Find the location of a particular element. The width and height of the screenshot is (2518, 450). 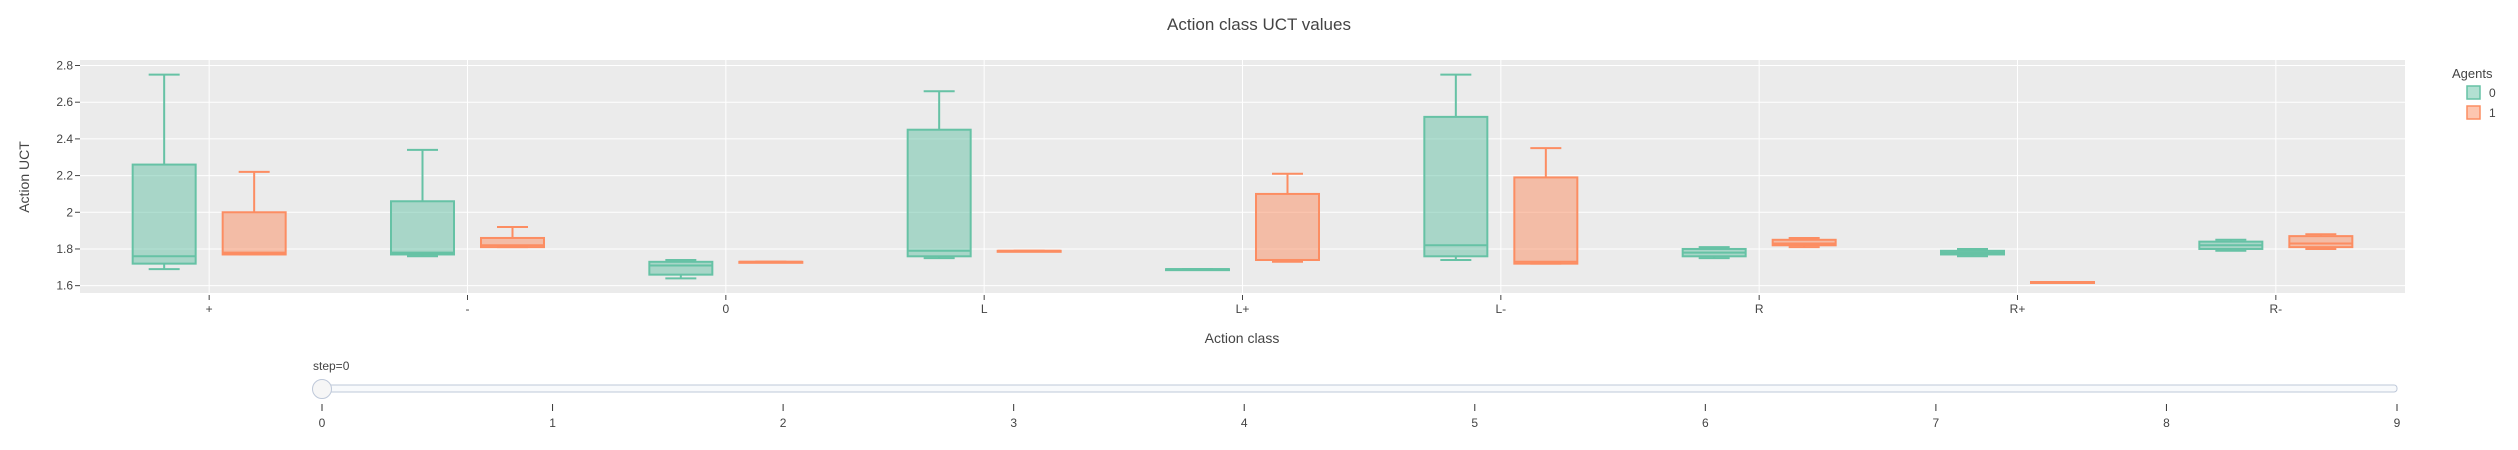

box-0-- is located at coordinates (422, 203).